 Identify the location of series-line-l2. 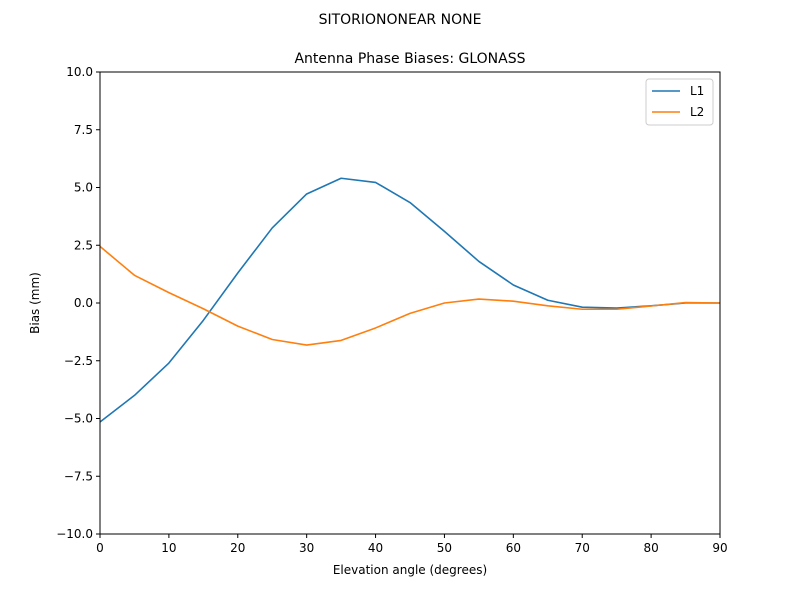
(410, 295).